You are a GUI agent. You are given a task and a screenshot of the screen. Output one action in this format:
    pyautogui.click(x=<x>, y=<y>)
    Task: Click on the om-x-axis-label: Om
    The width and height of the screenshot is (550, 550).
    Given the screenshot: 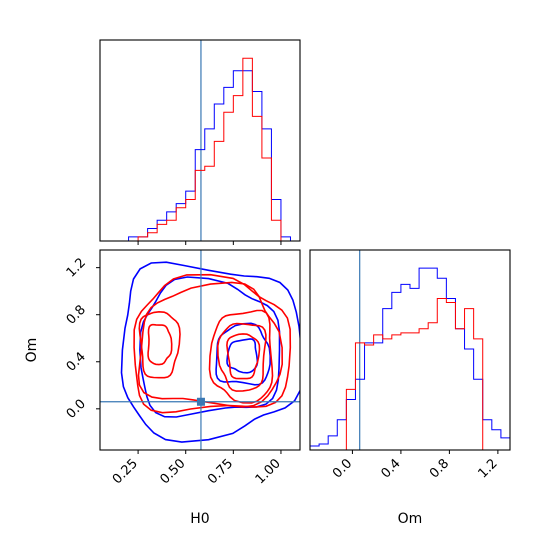 What is the action you would take?
    pyautogui.click(x=410, y=519)
    